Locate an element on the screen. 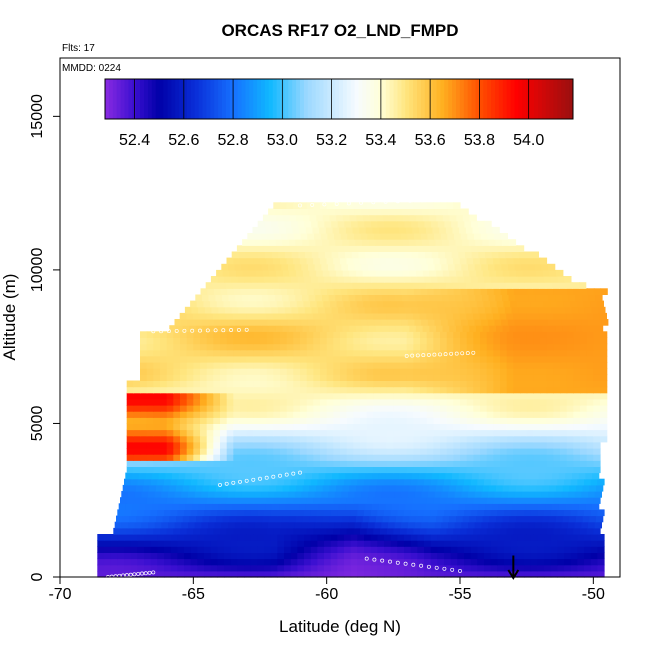  track-marker is located at coordinates (280, 475).